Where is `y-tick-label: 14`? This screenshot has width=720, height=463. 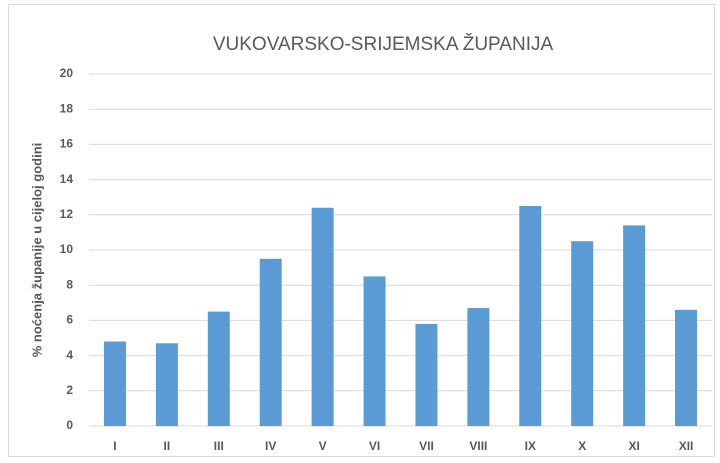 y-tick-label: 14 is located at coordinates (67, 179).